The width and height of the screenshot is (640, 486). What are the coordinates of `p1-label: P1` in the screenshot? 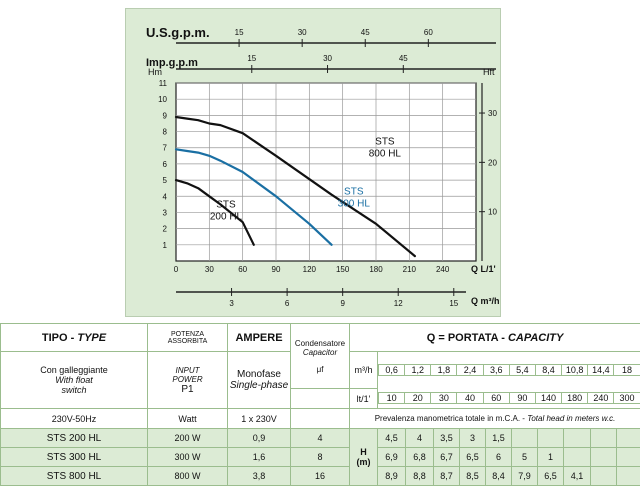 It's located at (187, 389).